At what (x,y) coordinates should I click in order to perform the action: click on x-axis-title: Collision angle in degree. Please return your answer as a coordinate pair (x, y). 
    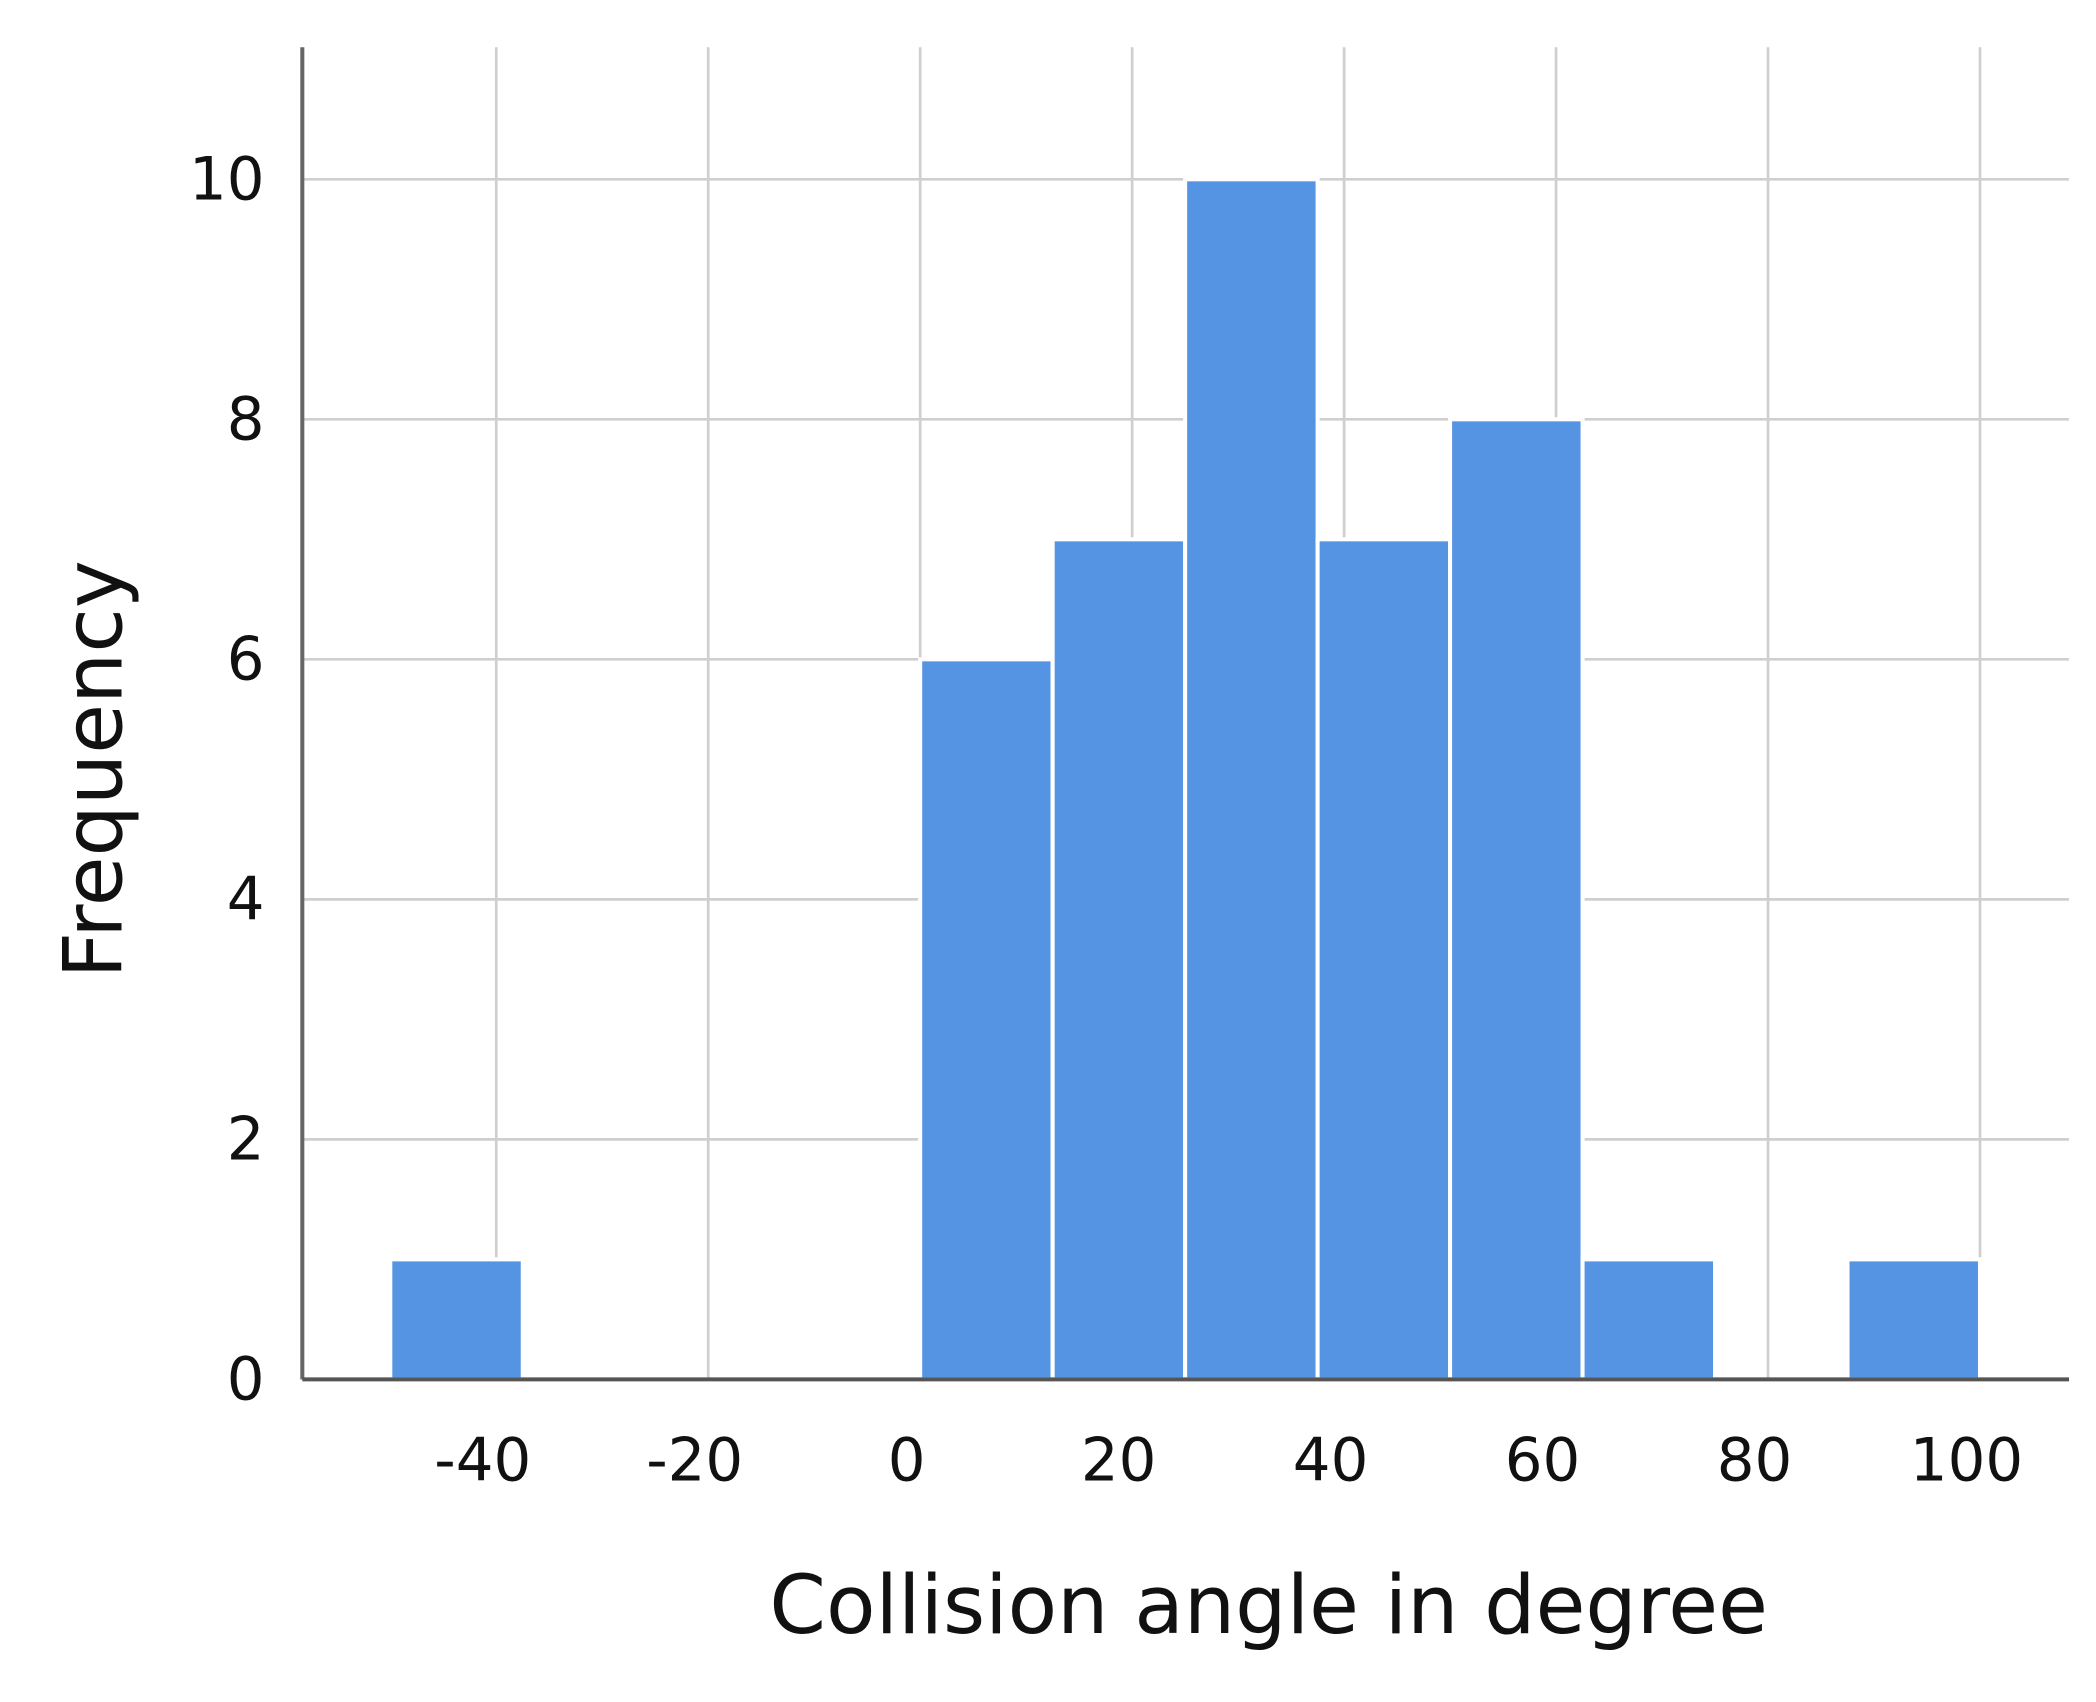
    Looking at the image, I should click on (1268, 1606).